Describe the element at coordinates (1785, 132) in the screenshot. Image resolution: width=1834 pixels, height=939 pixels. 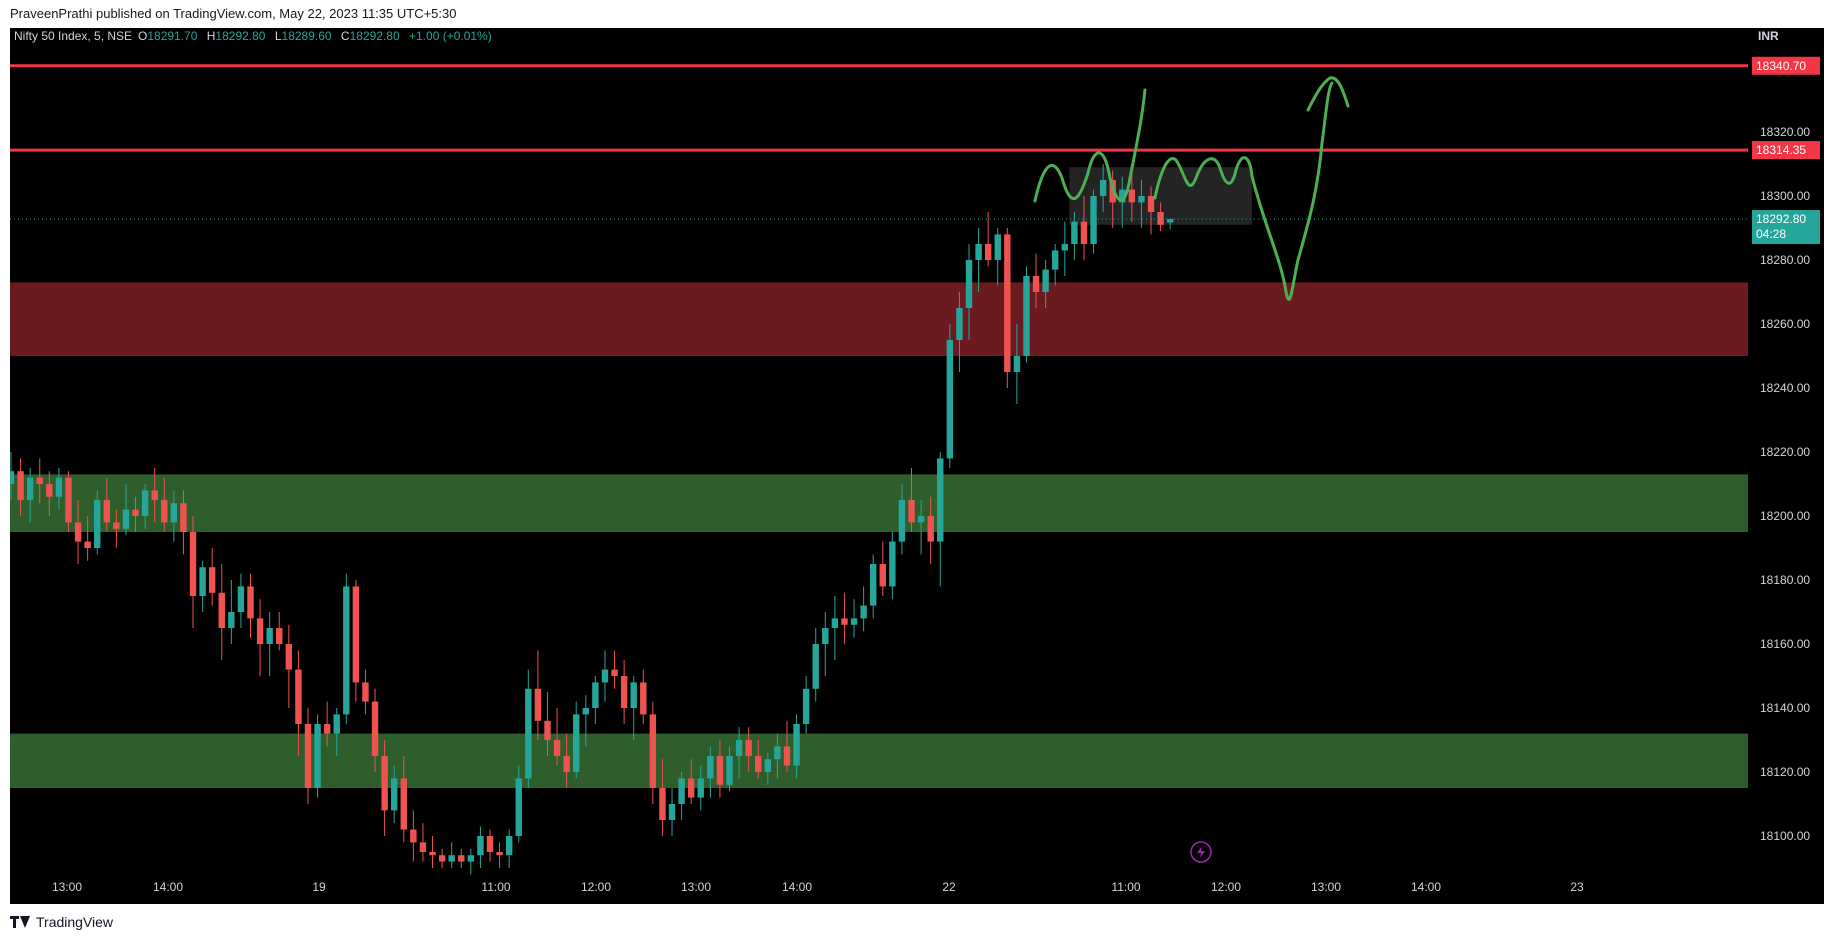
I see `y-tick-label: 18320.00` at that location.